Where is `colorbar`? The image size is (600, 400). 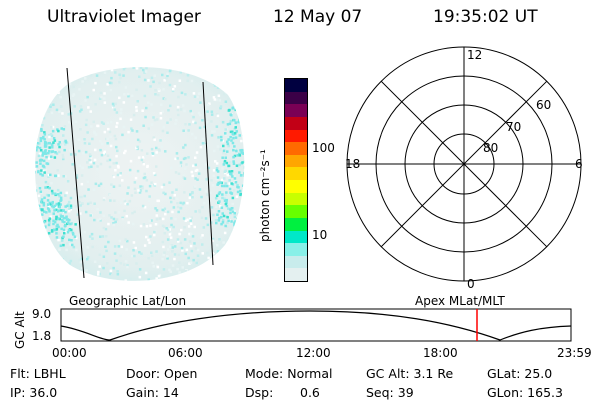
colorbar is located at coordinates (296, 180).